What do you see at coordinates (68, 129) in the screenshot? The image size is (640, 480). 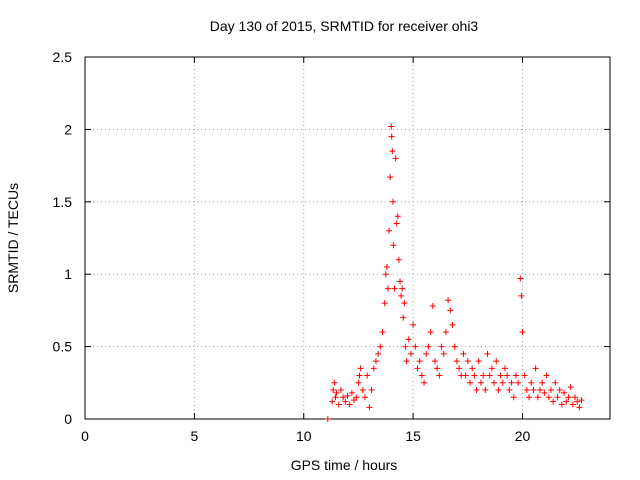 I see `y-tick-label: 2` at bounding box center [68, 129].